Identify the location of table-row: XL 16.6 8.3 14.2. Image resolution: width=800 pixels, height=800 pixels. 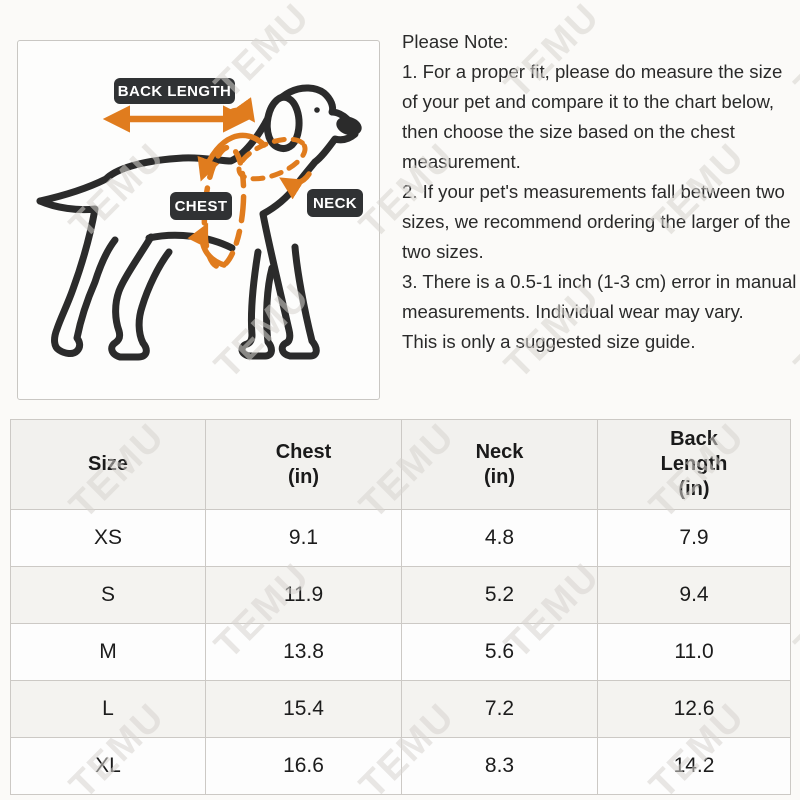
(400, 766).